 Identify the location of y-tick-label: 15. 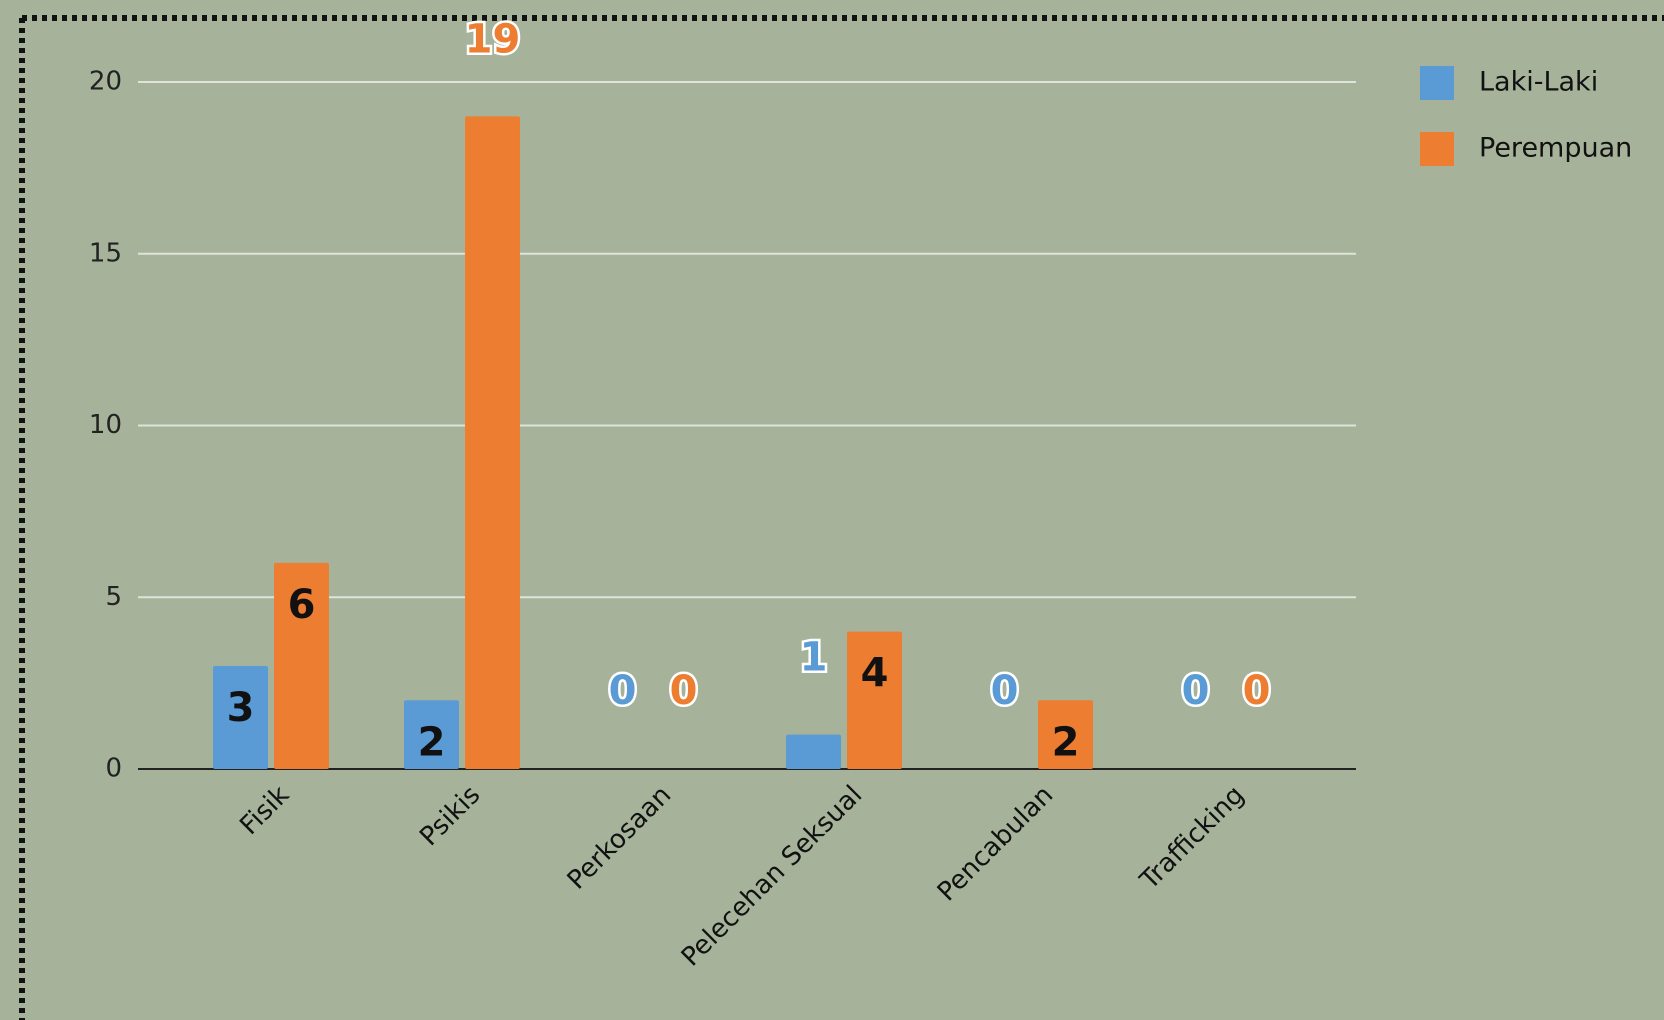
(105, 253).